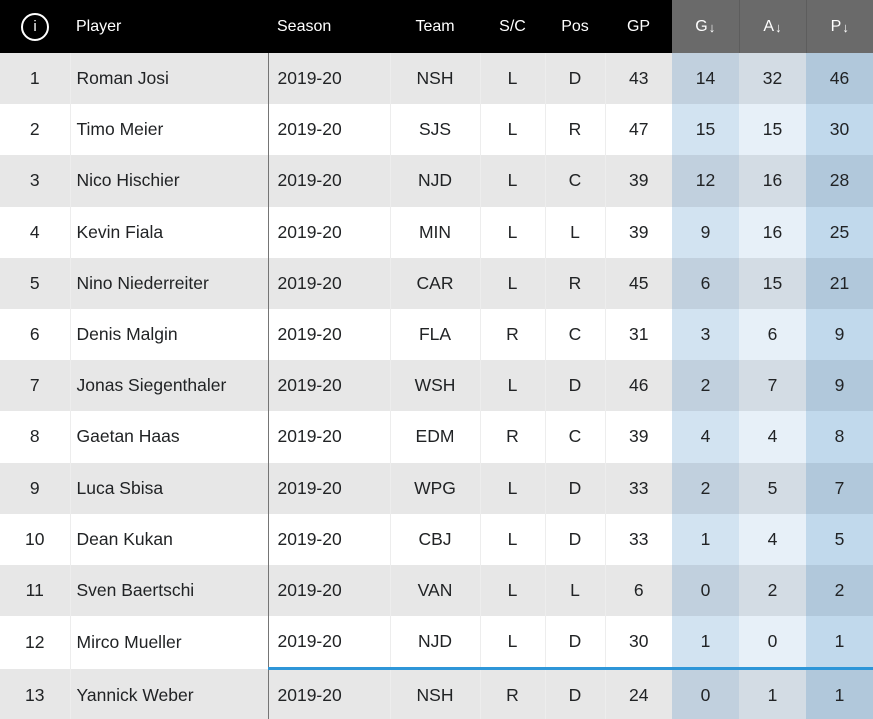 The height and width of the screenshot is (719, 873). What do you see at coordinates (839, 79) in the screenshot?
I see `points-cell: 46` at bounding box center [839, 79].